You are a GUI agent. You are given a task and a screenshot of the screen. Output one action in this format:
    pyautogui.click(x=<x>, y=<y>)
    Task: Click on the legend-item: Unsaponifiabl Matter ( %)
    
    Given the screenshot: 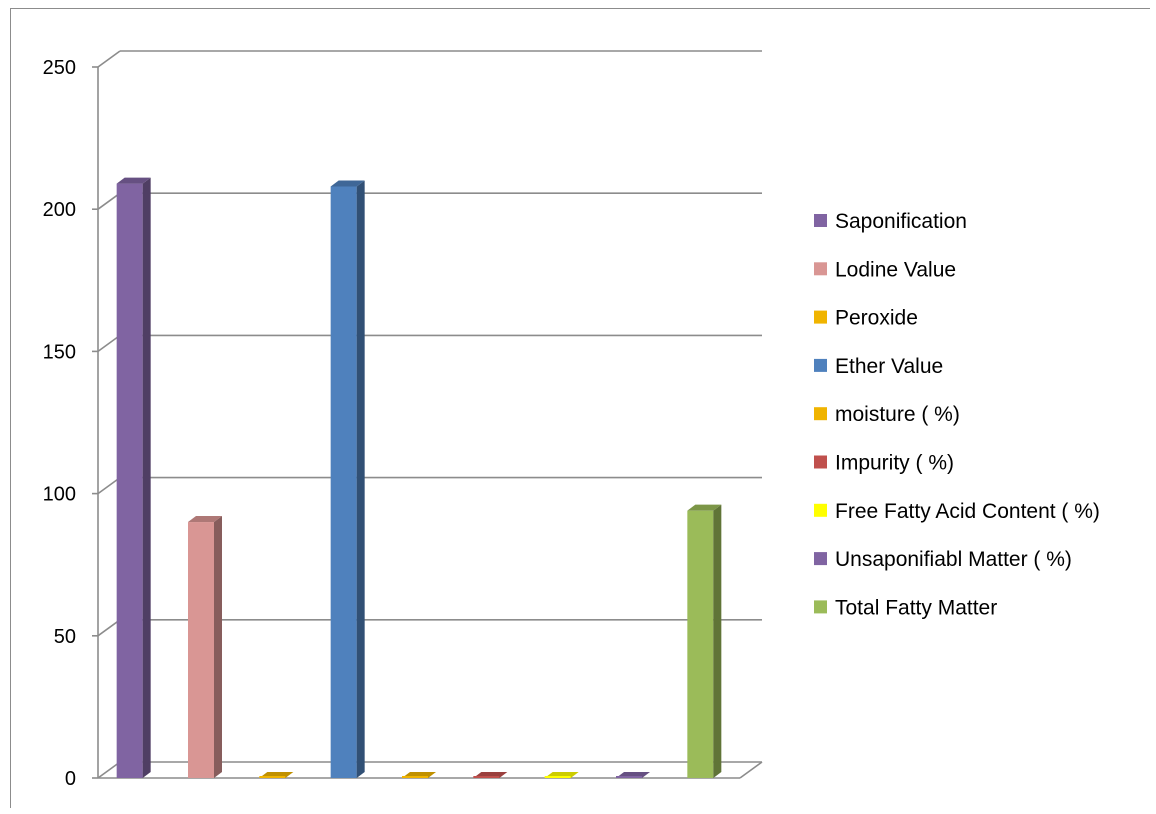 What is the action you would take?
    pyautogui.click(x=943, y=559)
    